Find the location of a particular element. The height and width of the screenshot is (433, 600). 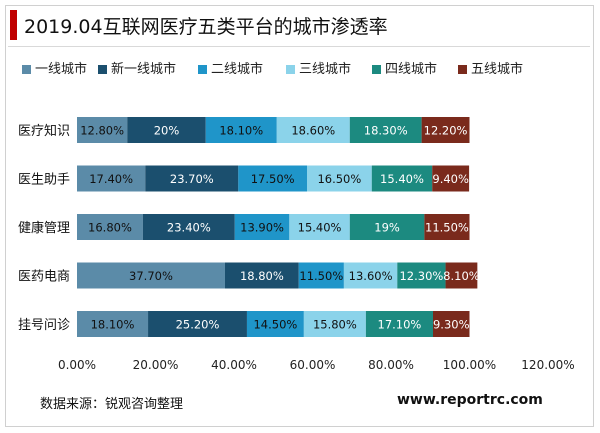

website-label: www.reportrc.com is located at coordinates (470, 400).